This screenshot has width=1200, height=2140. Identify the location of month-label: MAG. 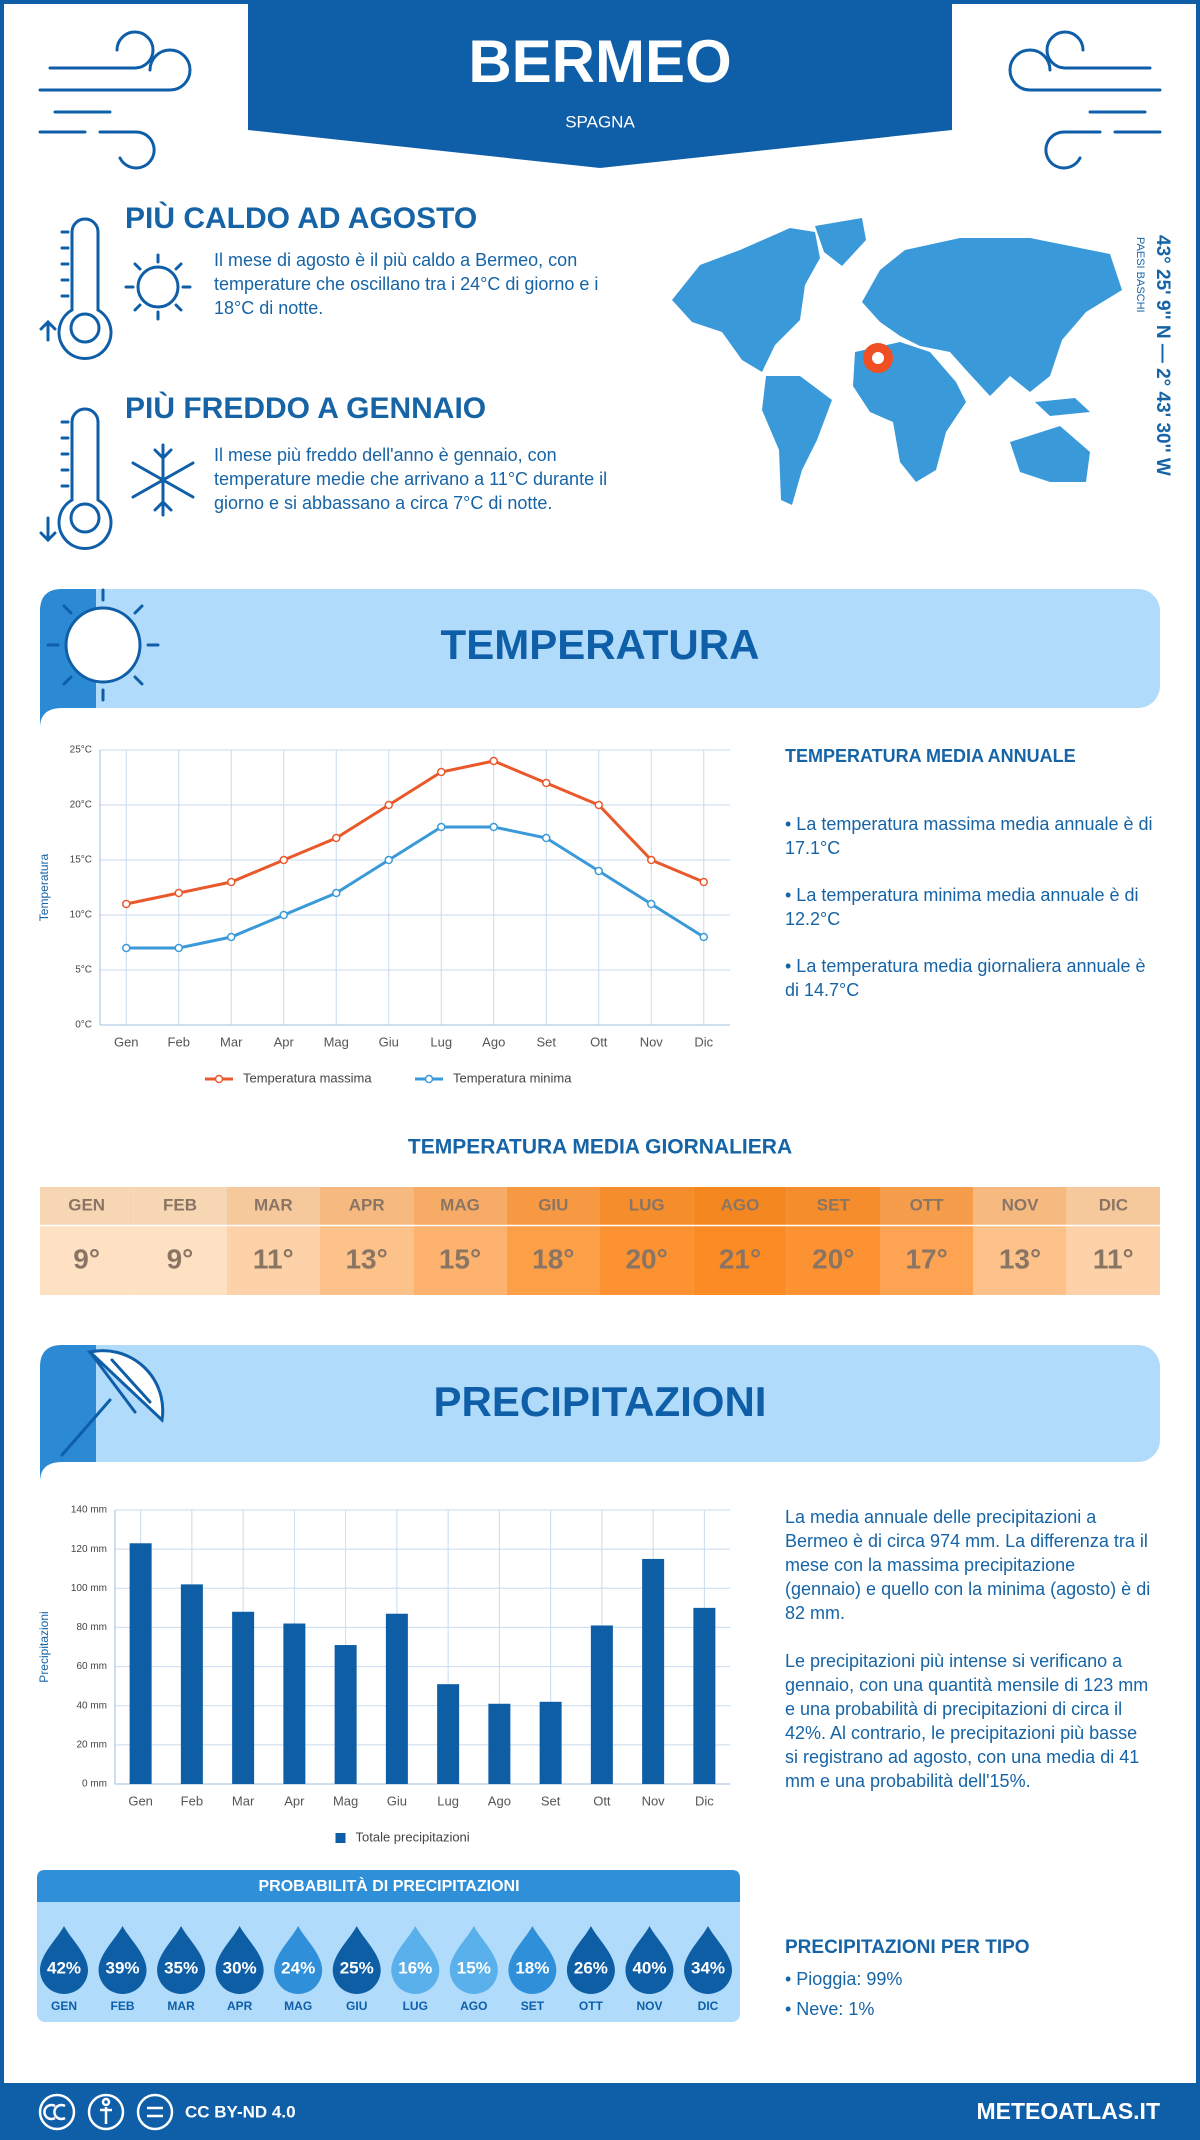
(460, 1204).